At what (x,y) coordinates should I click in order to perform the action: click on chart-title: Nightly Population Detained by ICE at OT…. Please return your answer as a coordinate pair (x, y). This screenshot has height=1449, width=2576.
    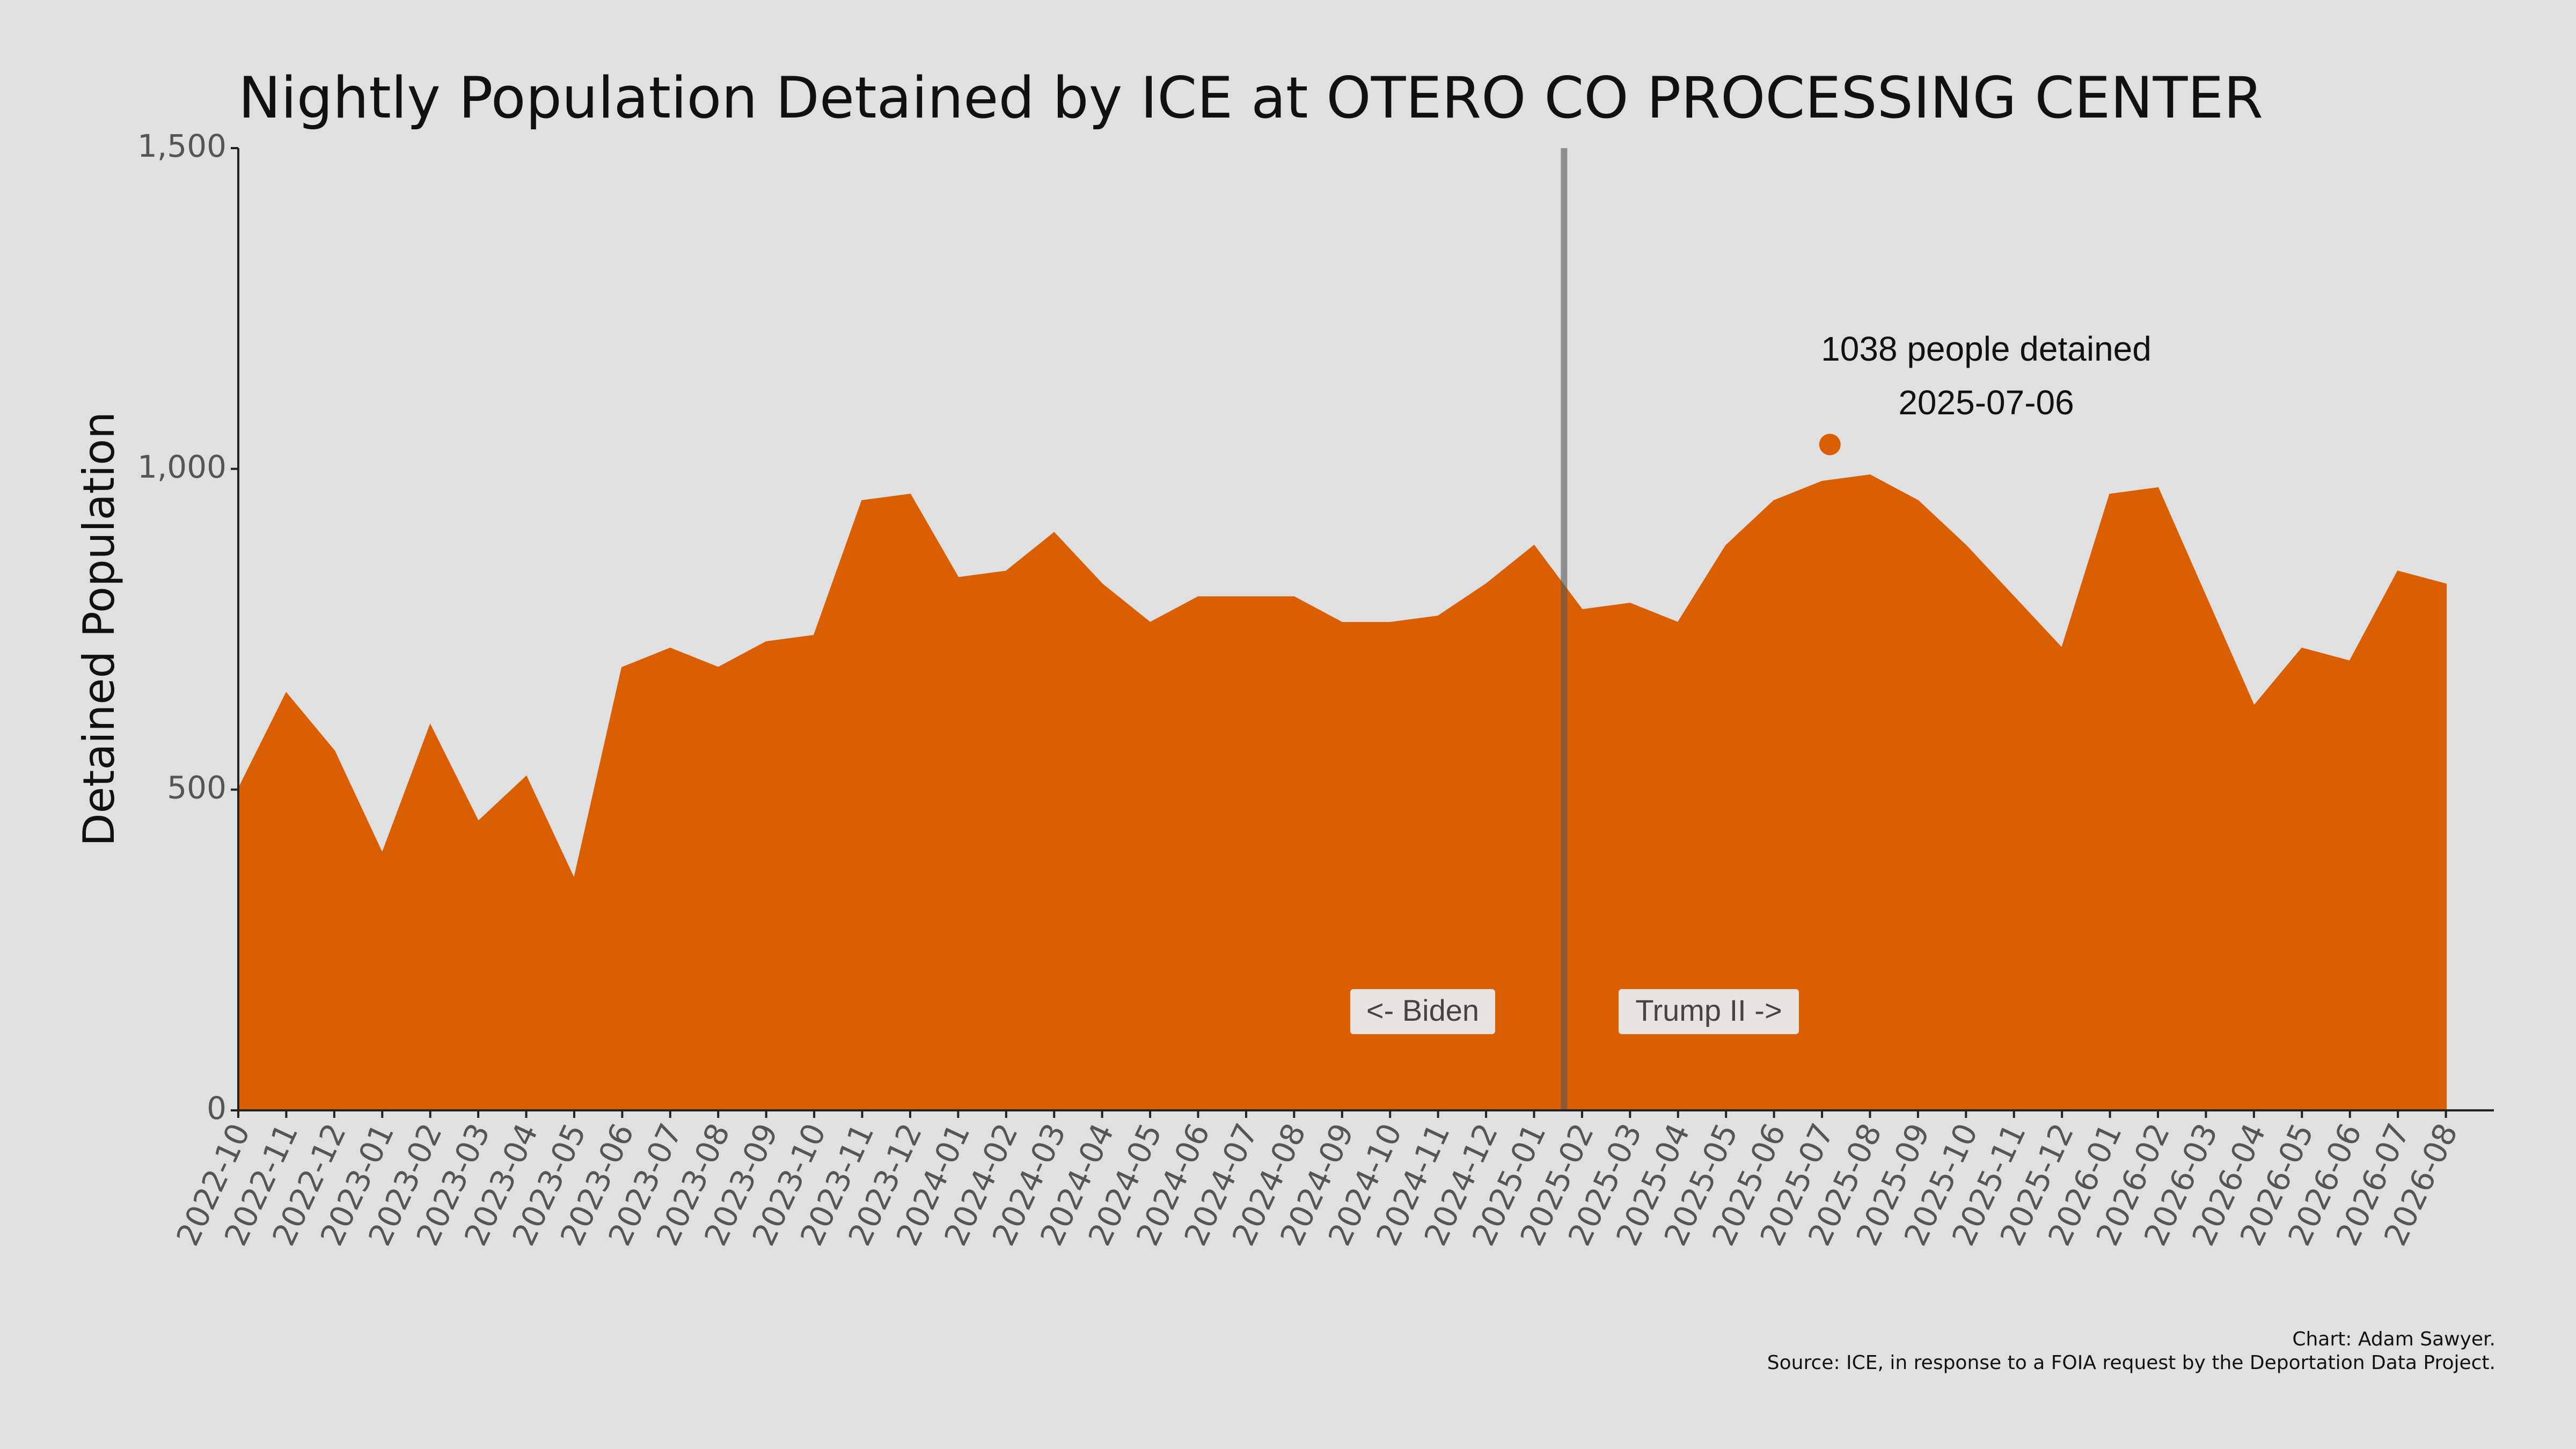
    Looking at the image, I should click on (1250, 98).